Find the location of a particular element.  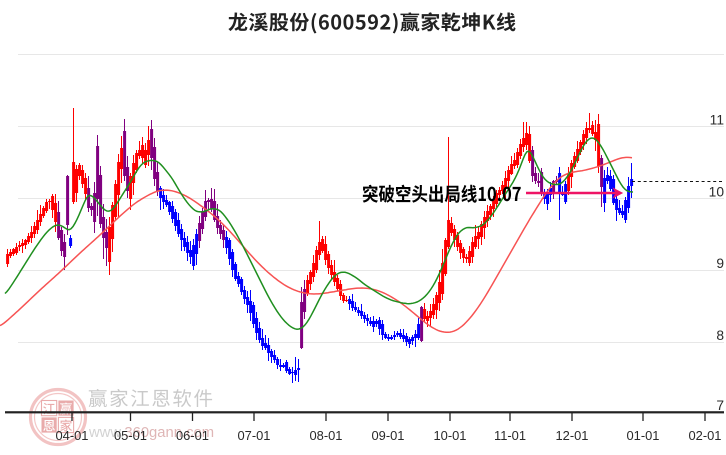

svg-text: 05-01 is located at coordinates (130, 435).